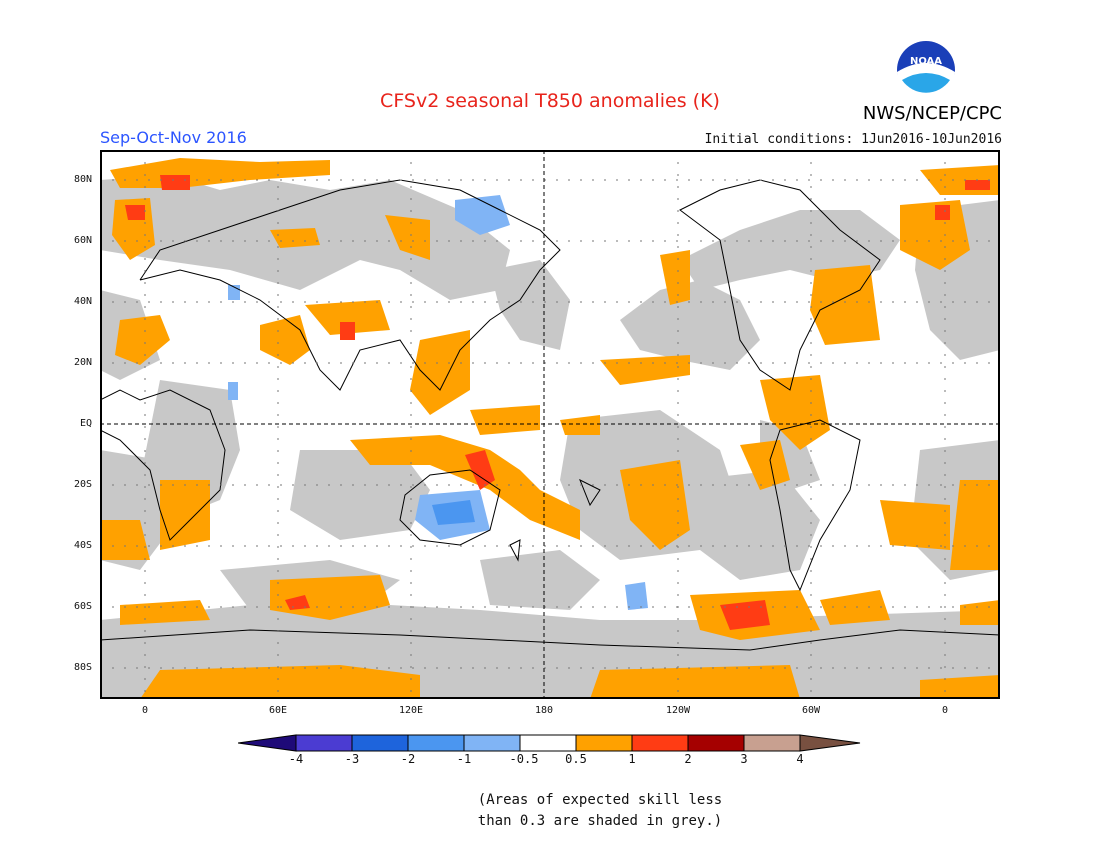 The image size is (1100, 850). Describe the element at coordinates (464, 759) in the screenshot. I see `colorbar-label: -1` at that location.